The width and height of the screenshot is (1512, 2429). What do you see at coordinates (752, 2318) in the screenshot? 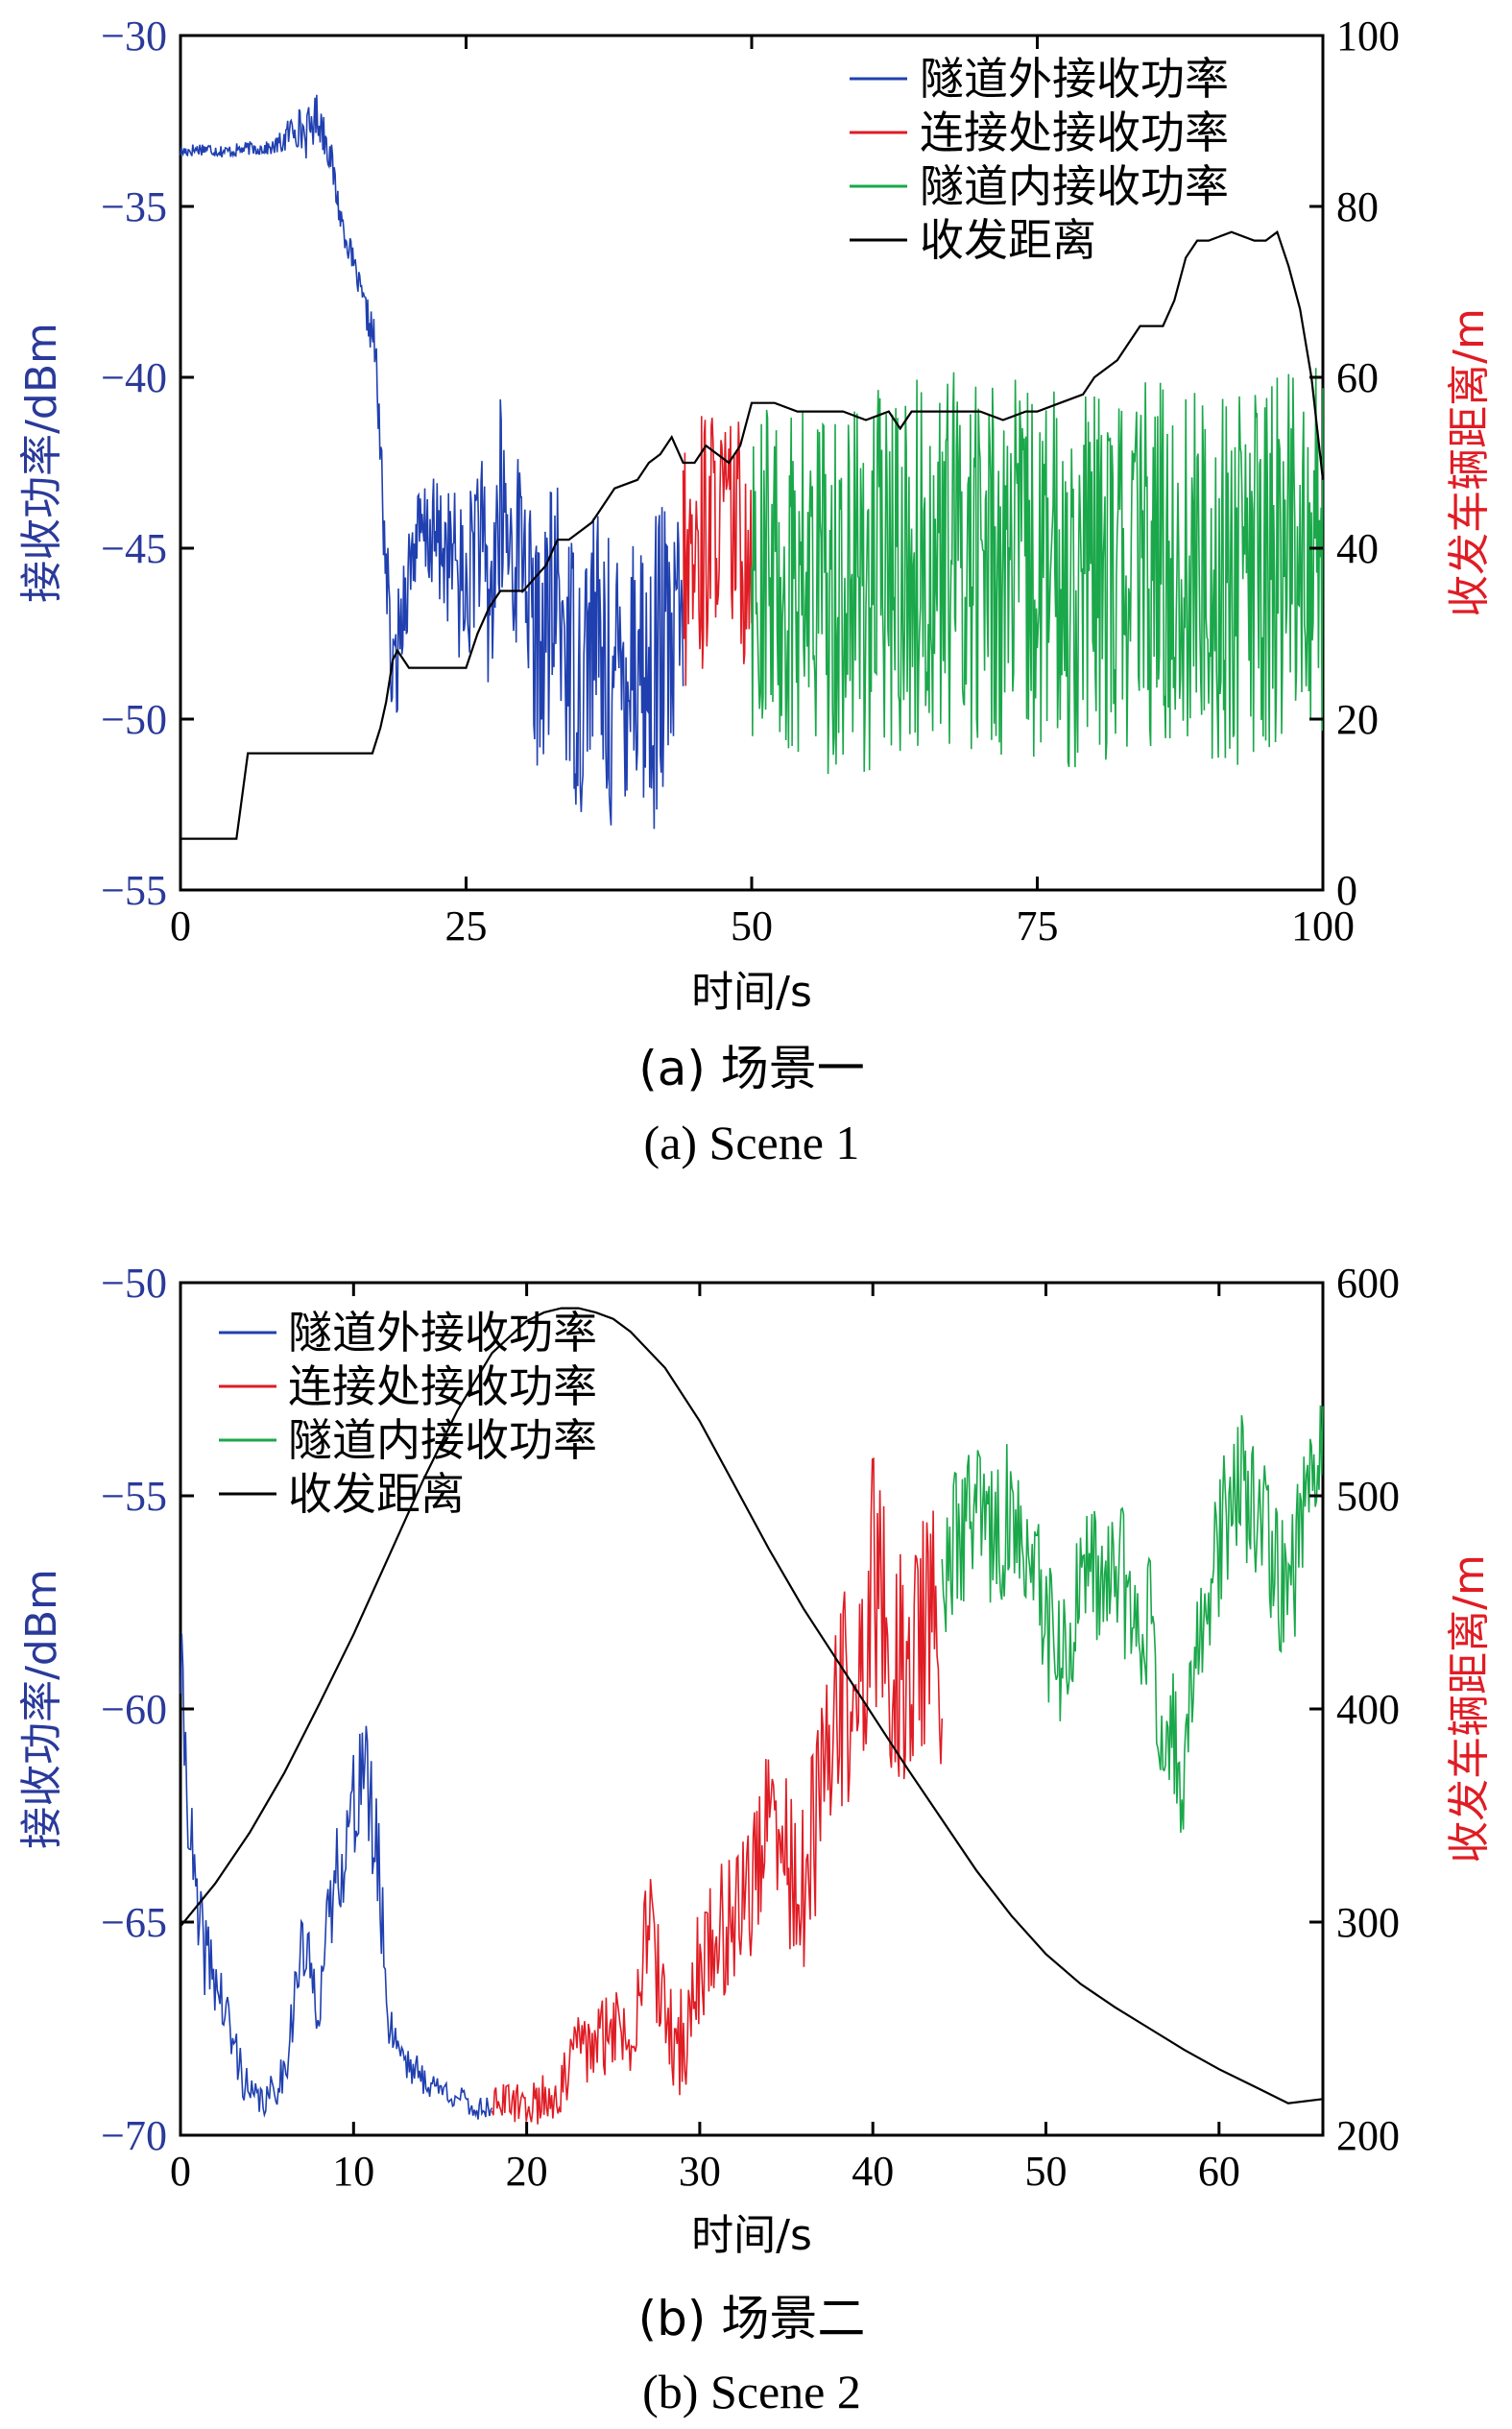
I see `caption-cn: (b) 场景二` at bounding box center [752, 2318].